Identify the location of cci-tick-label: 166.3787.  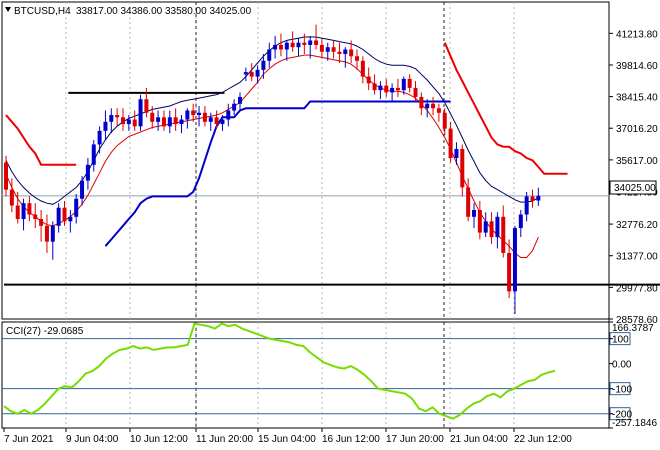
(633, 328).